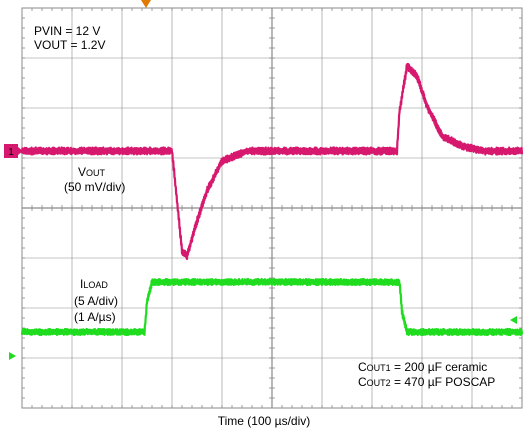 This screenshot has width=528, height=436. Describe the element at coordinates (67, 31) in the screenshot. I see `pvin-annotation: PVIN = 12 V` at that location.